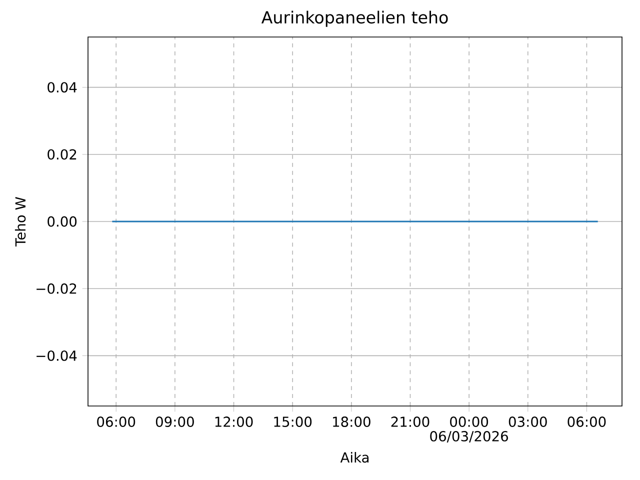  Describe the element at coordinates (56, 355) in the screenshot. I see `y-tick-label: −0.04` at that location.